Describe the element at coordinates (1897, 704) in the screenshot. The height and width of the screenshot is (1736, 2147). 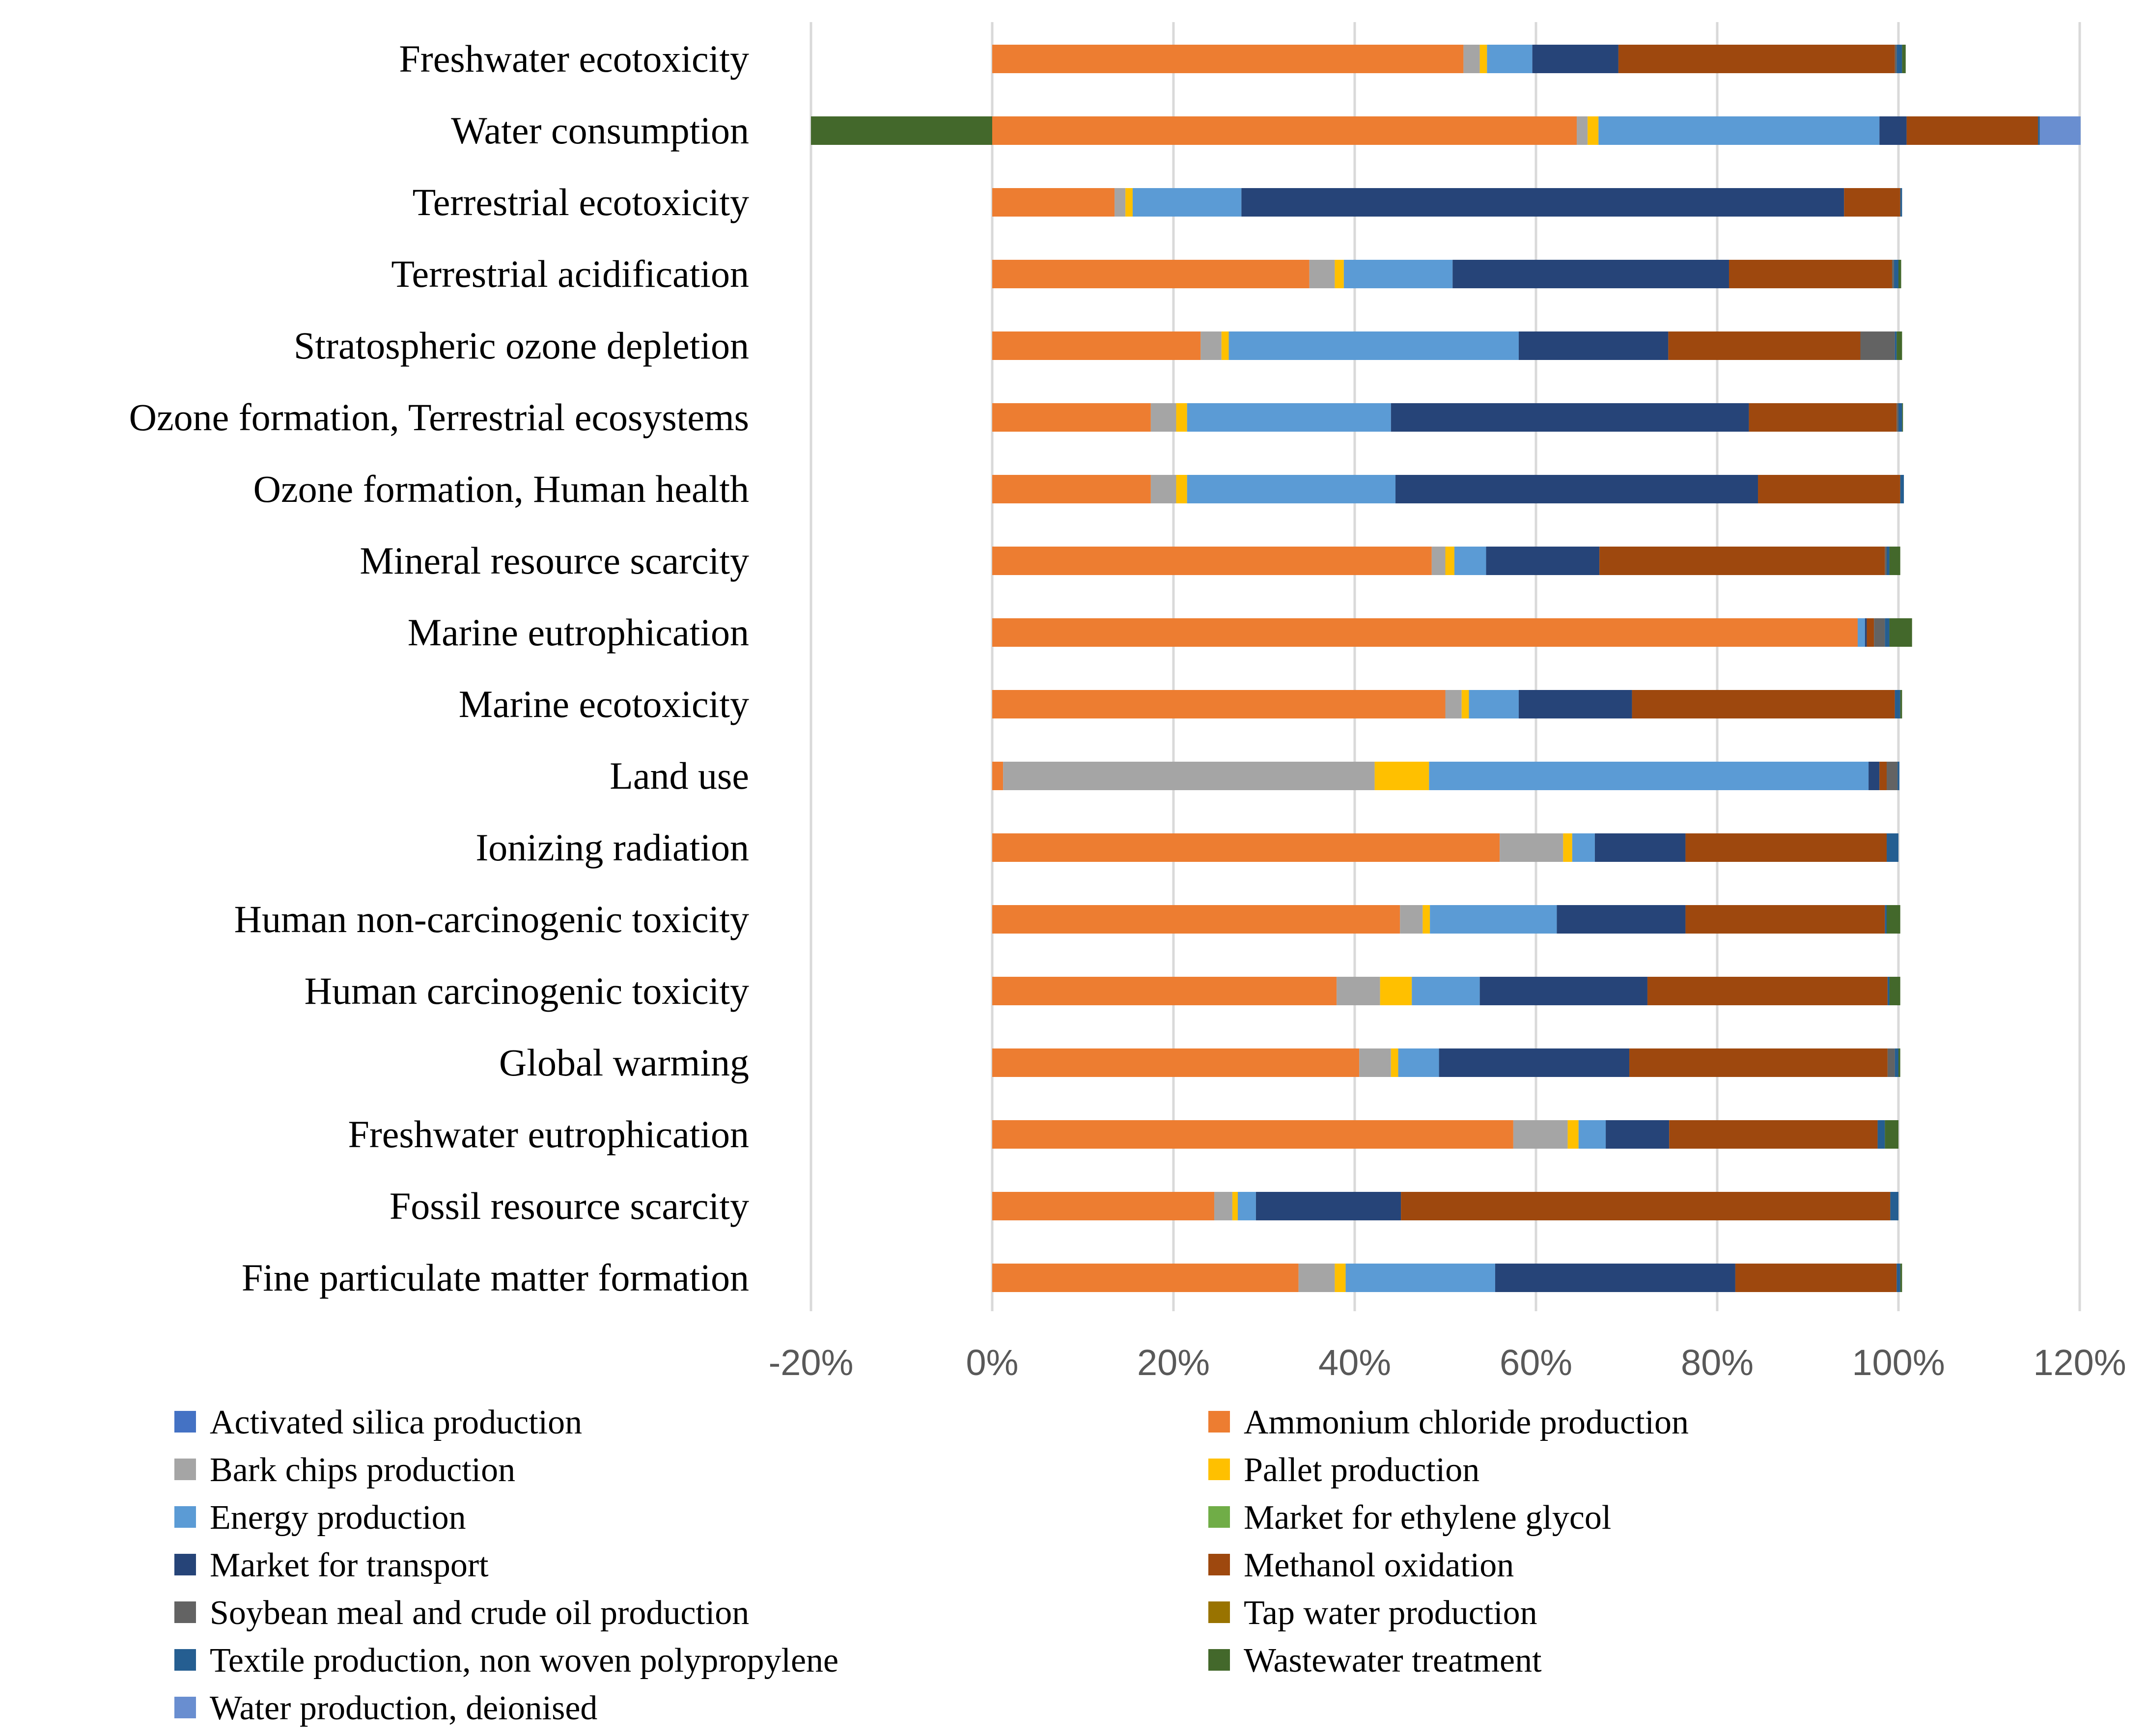
I see `bar-segment-textile-production-non-woven-polypropylene-marine-ecotoxicity` at that location.